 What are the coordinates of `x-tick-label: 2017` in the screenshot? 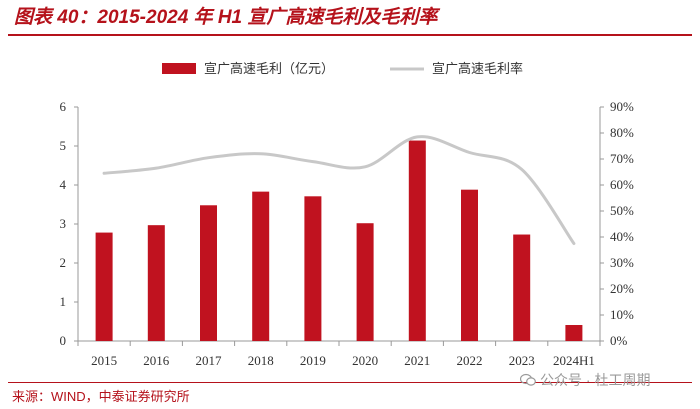 It's located at (209, 360).